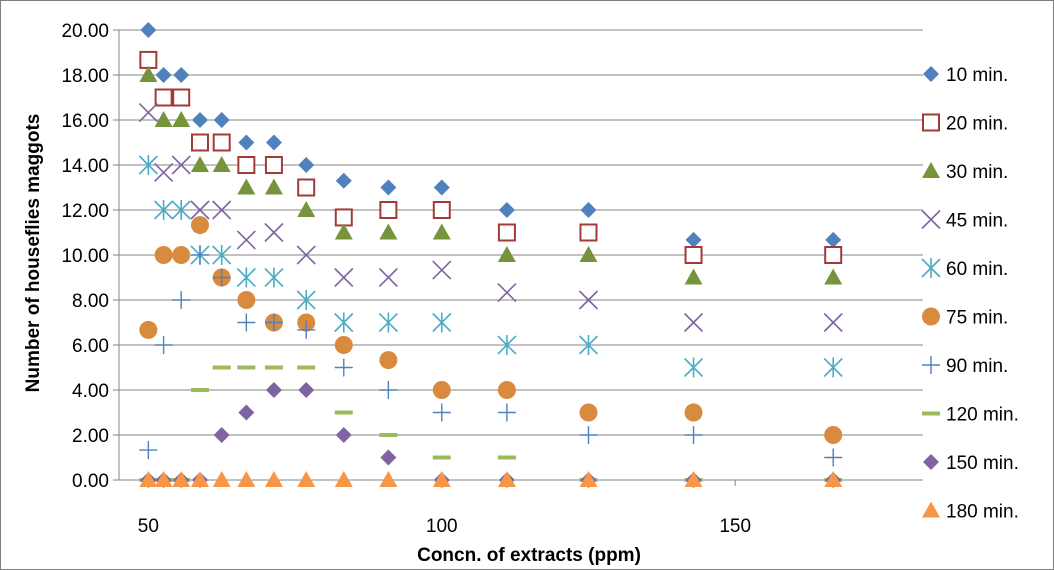 This screenshot has width=1054, height=570. What do you see at coordinates (982, 463) in the screenshot?
I see `legend-label: 150 min.` at bounding box center [982, 463].